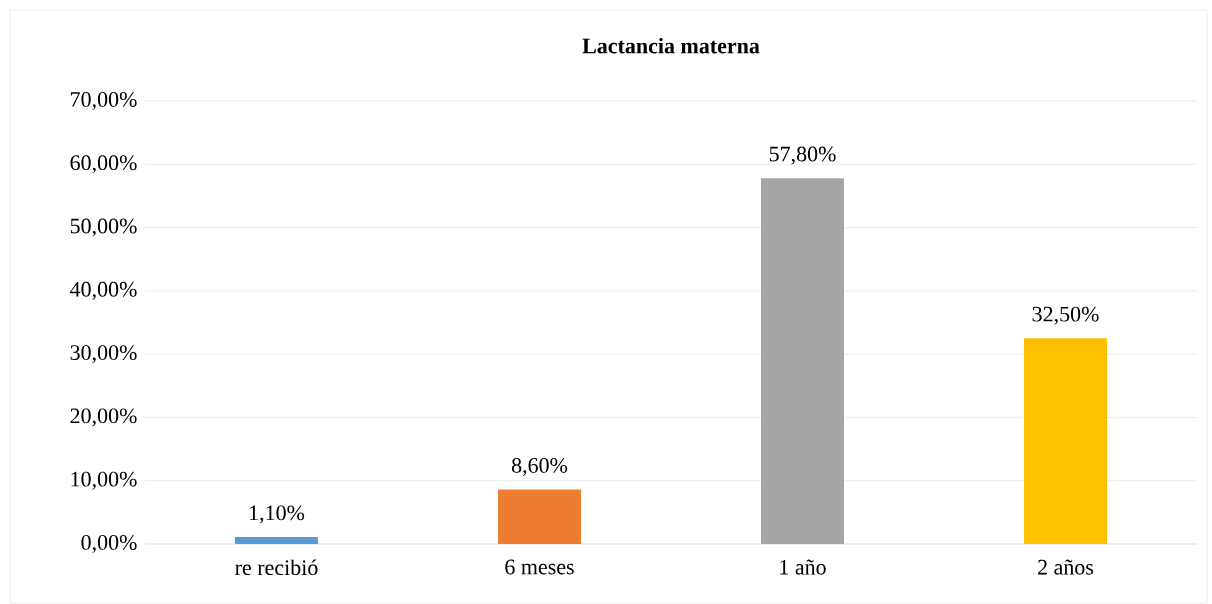  I want to click on x-tick-label: 1 año, so click(803, 567).